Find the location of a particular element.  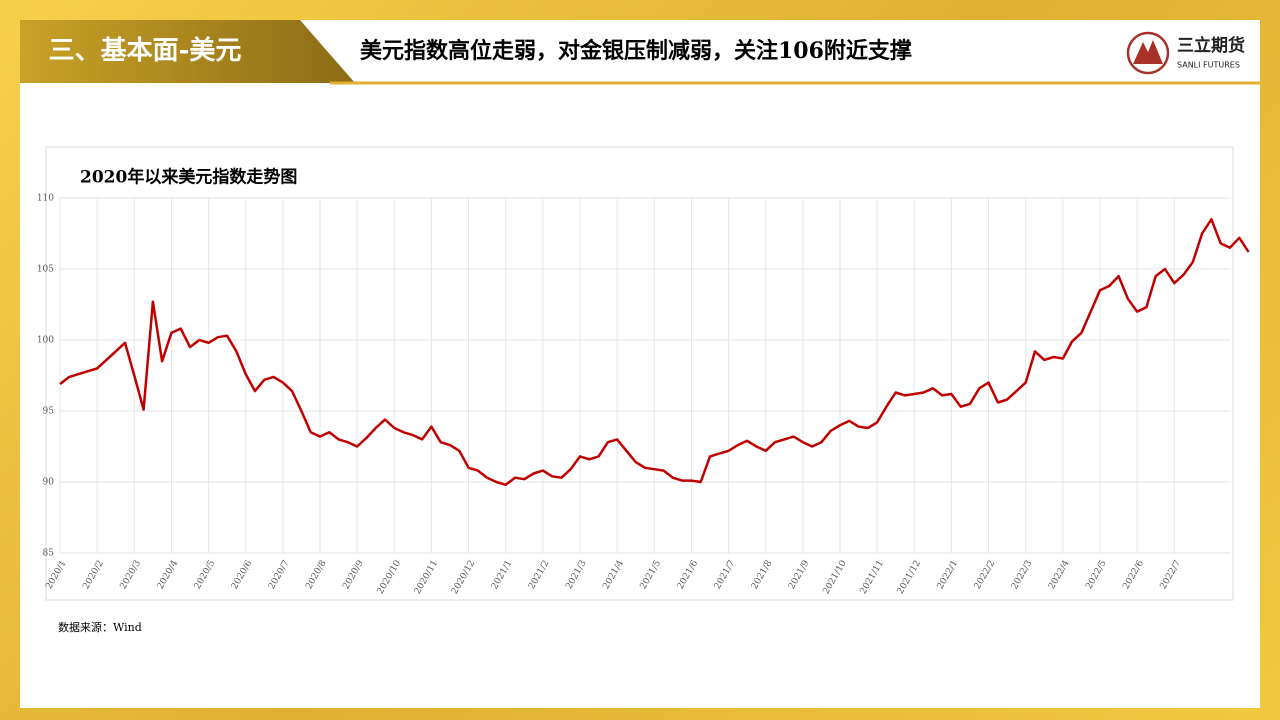

logo-name: 三立期货 is located at coordinates (1211, 45).